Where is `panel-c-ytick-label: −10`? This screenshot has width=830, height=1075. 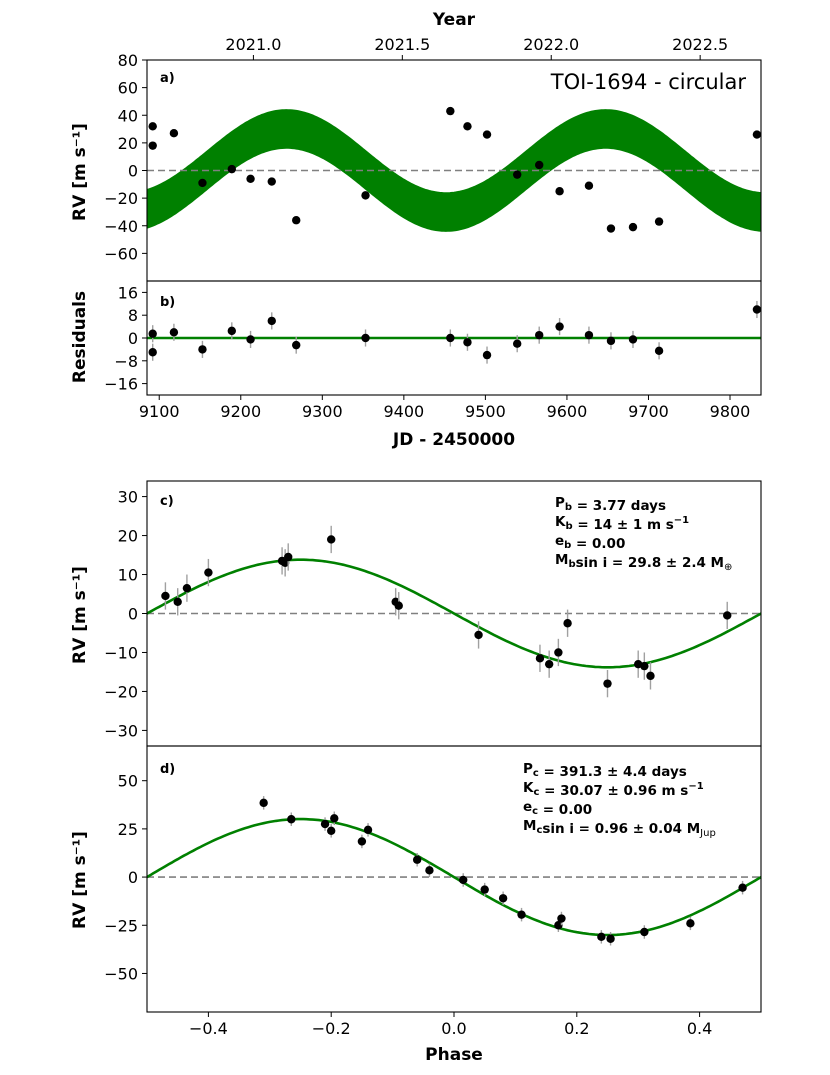 panel-c-ytick-label: −10 is located at coordinates (121, 652).